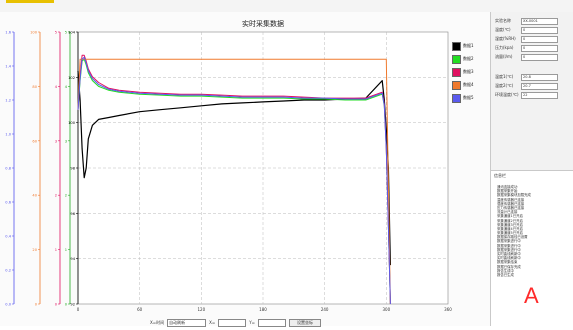  I want to click on chart-legend: 数据1 数据2 数据3 数据4 数据5, so click(470, 72).